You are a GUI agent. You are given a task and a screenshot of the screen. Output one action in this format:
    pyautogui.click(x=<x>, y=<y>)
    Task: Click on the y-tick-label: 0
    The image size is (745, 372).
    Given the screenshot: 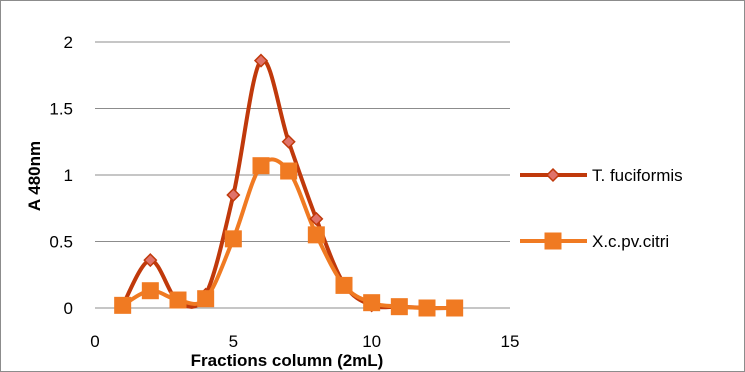 What is the action you would take?
    pyautogui.click(x=68, y=308)
    